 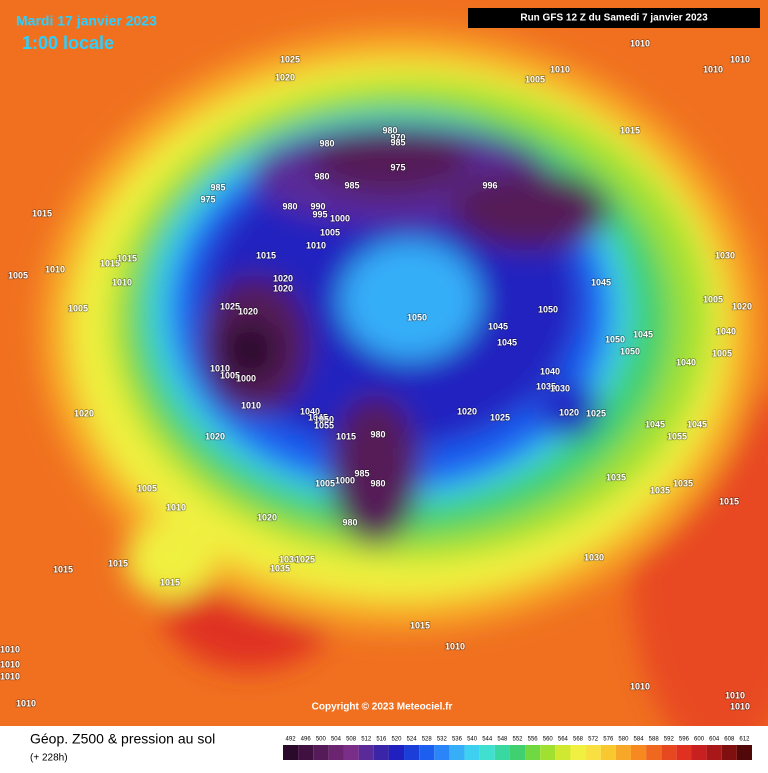 What do you see at coordinates (669, 740) in the screenshot?
I see `colorbar-label: 592` at bounding box center [669, 740].